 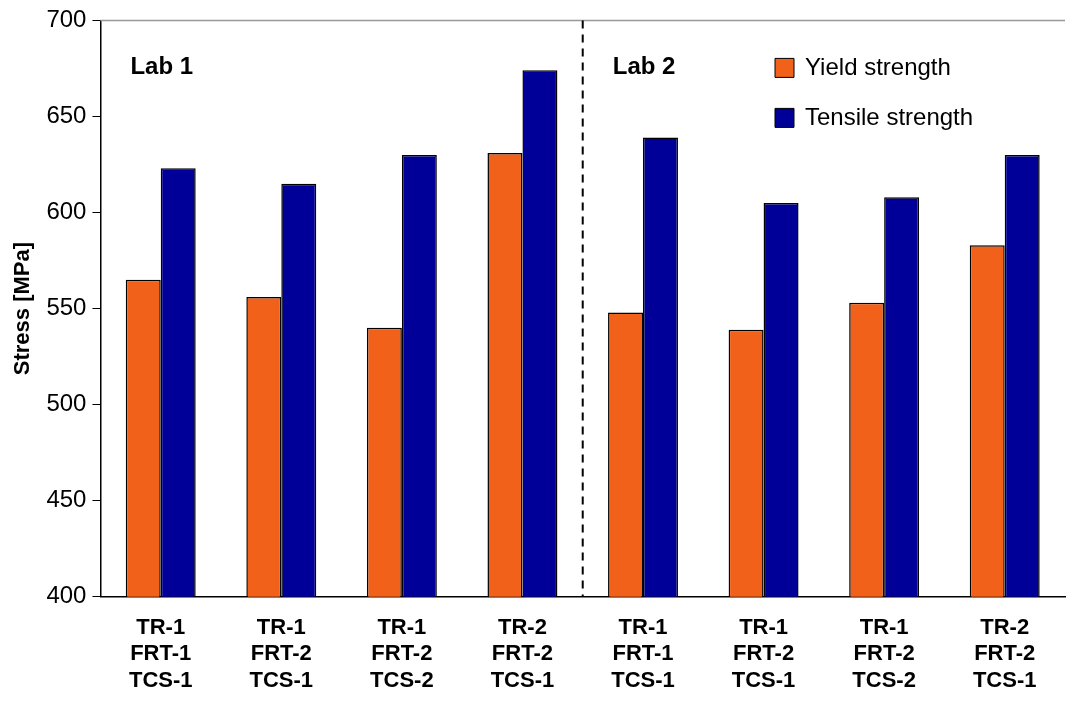 What do you see at coordinates (162, 66) in the screenshot?
I see `annotation: Lab 1` at bounding box center [162, 66].